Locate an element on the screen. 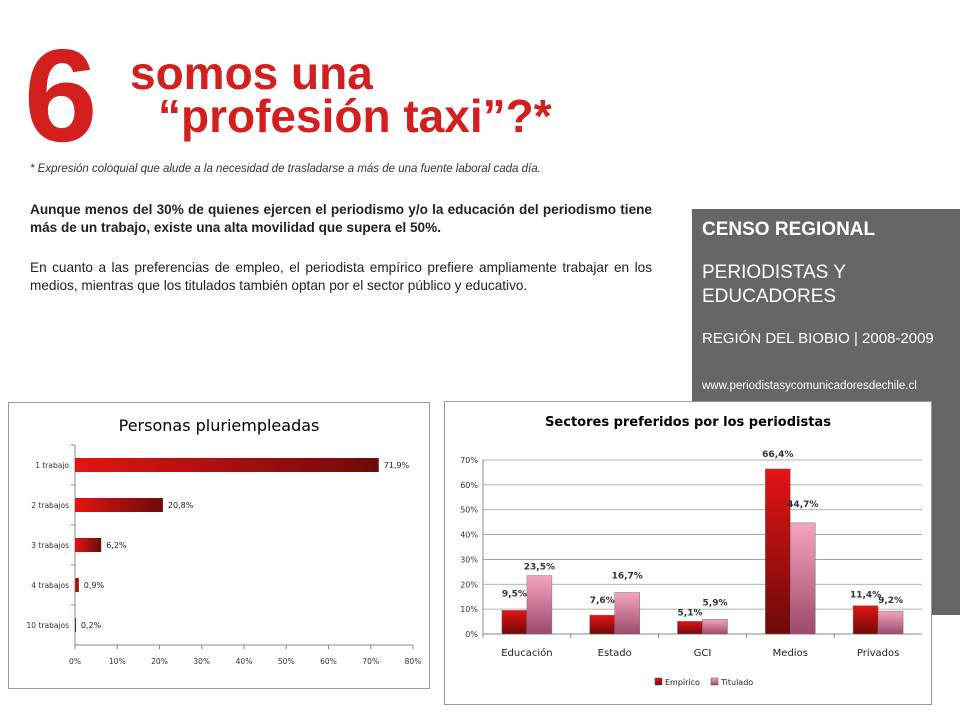 Image resolution: width=960 pixels, height=720 pixels. chart1-x-tick-label: 30% is located at coordinates (201, 661).